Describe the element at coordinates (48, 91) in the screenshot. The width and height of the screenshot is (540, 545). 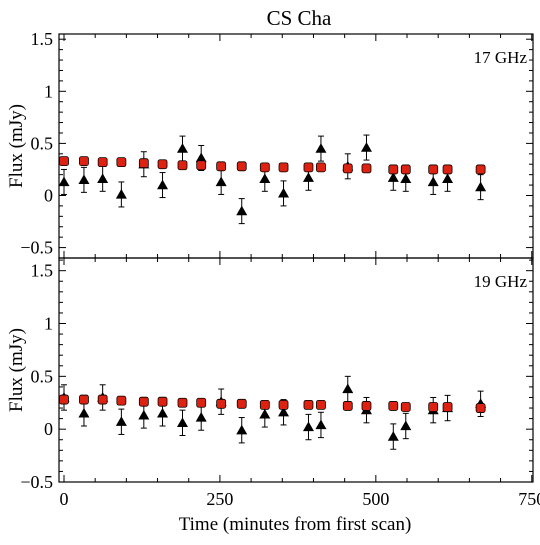
I see `panel-1-ytick-label: 1` at that location.